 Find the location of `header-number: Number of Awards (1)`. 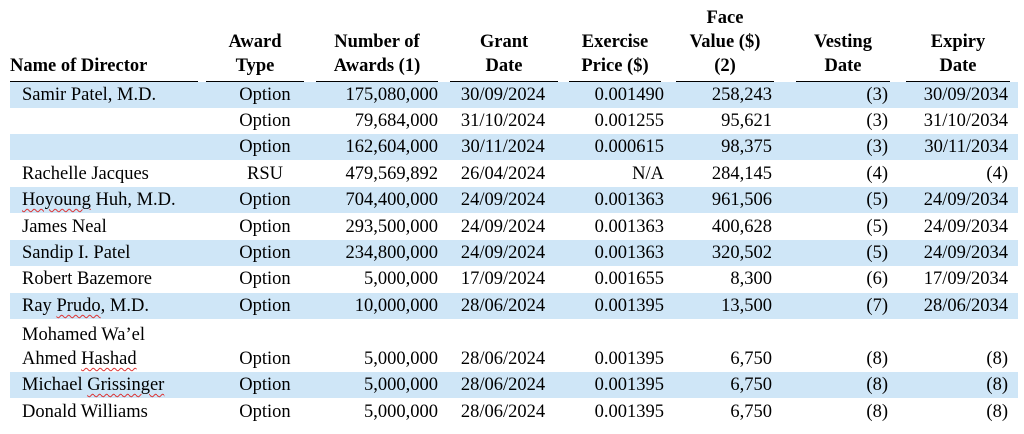

header-number: Number of Awards (1) is located at coordinates (377, 44).